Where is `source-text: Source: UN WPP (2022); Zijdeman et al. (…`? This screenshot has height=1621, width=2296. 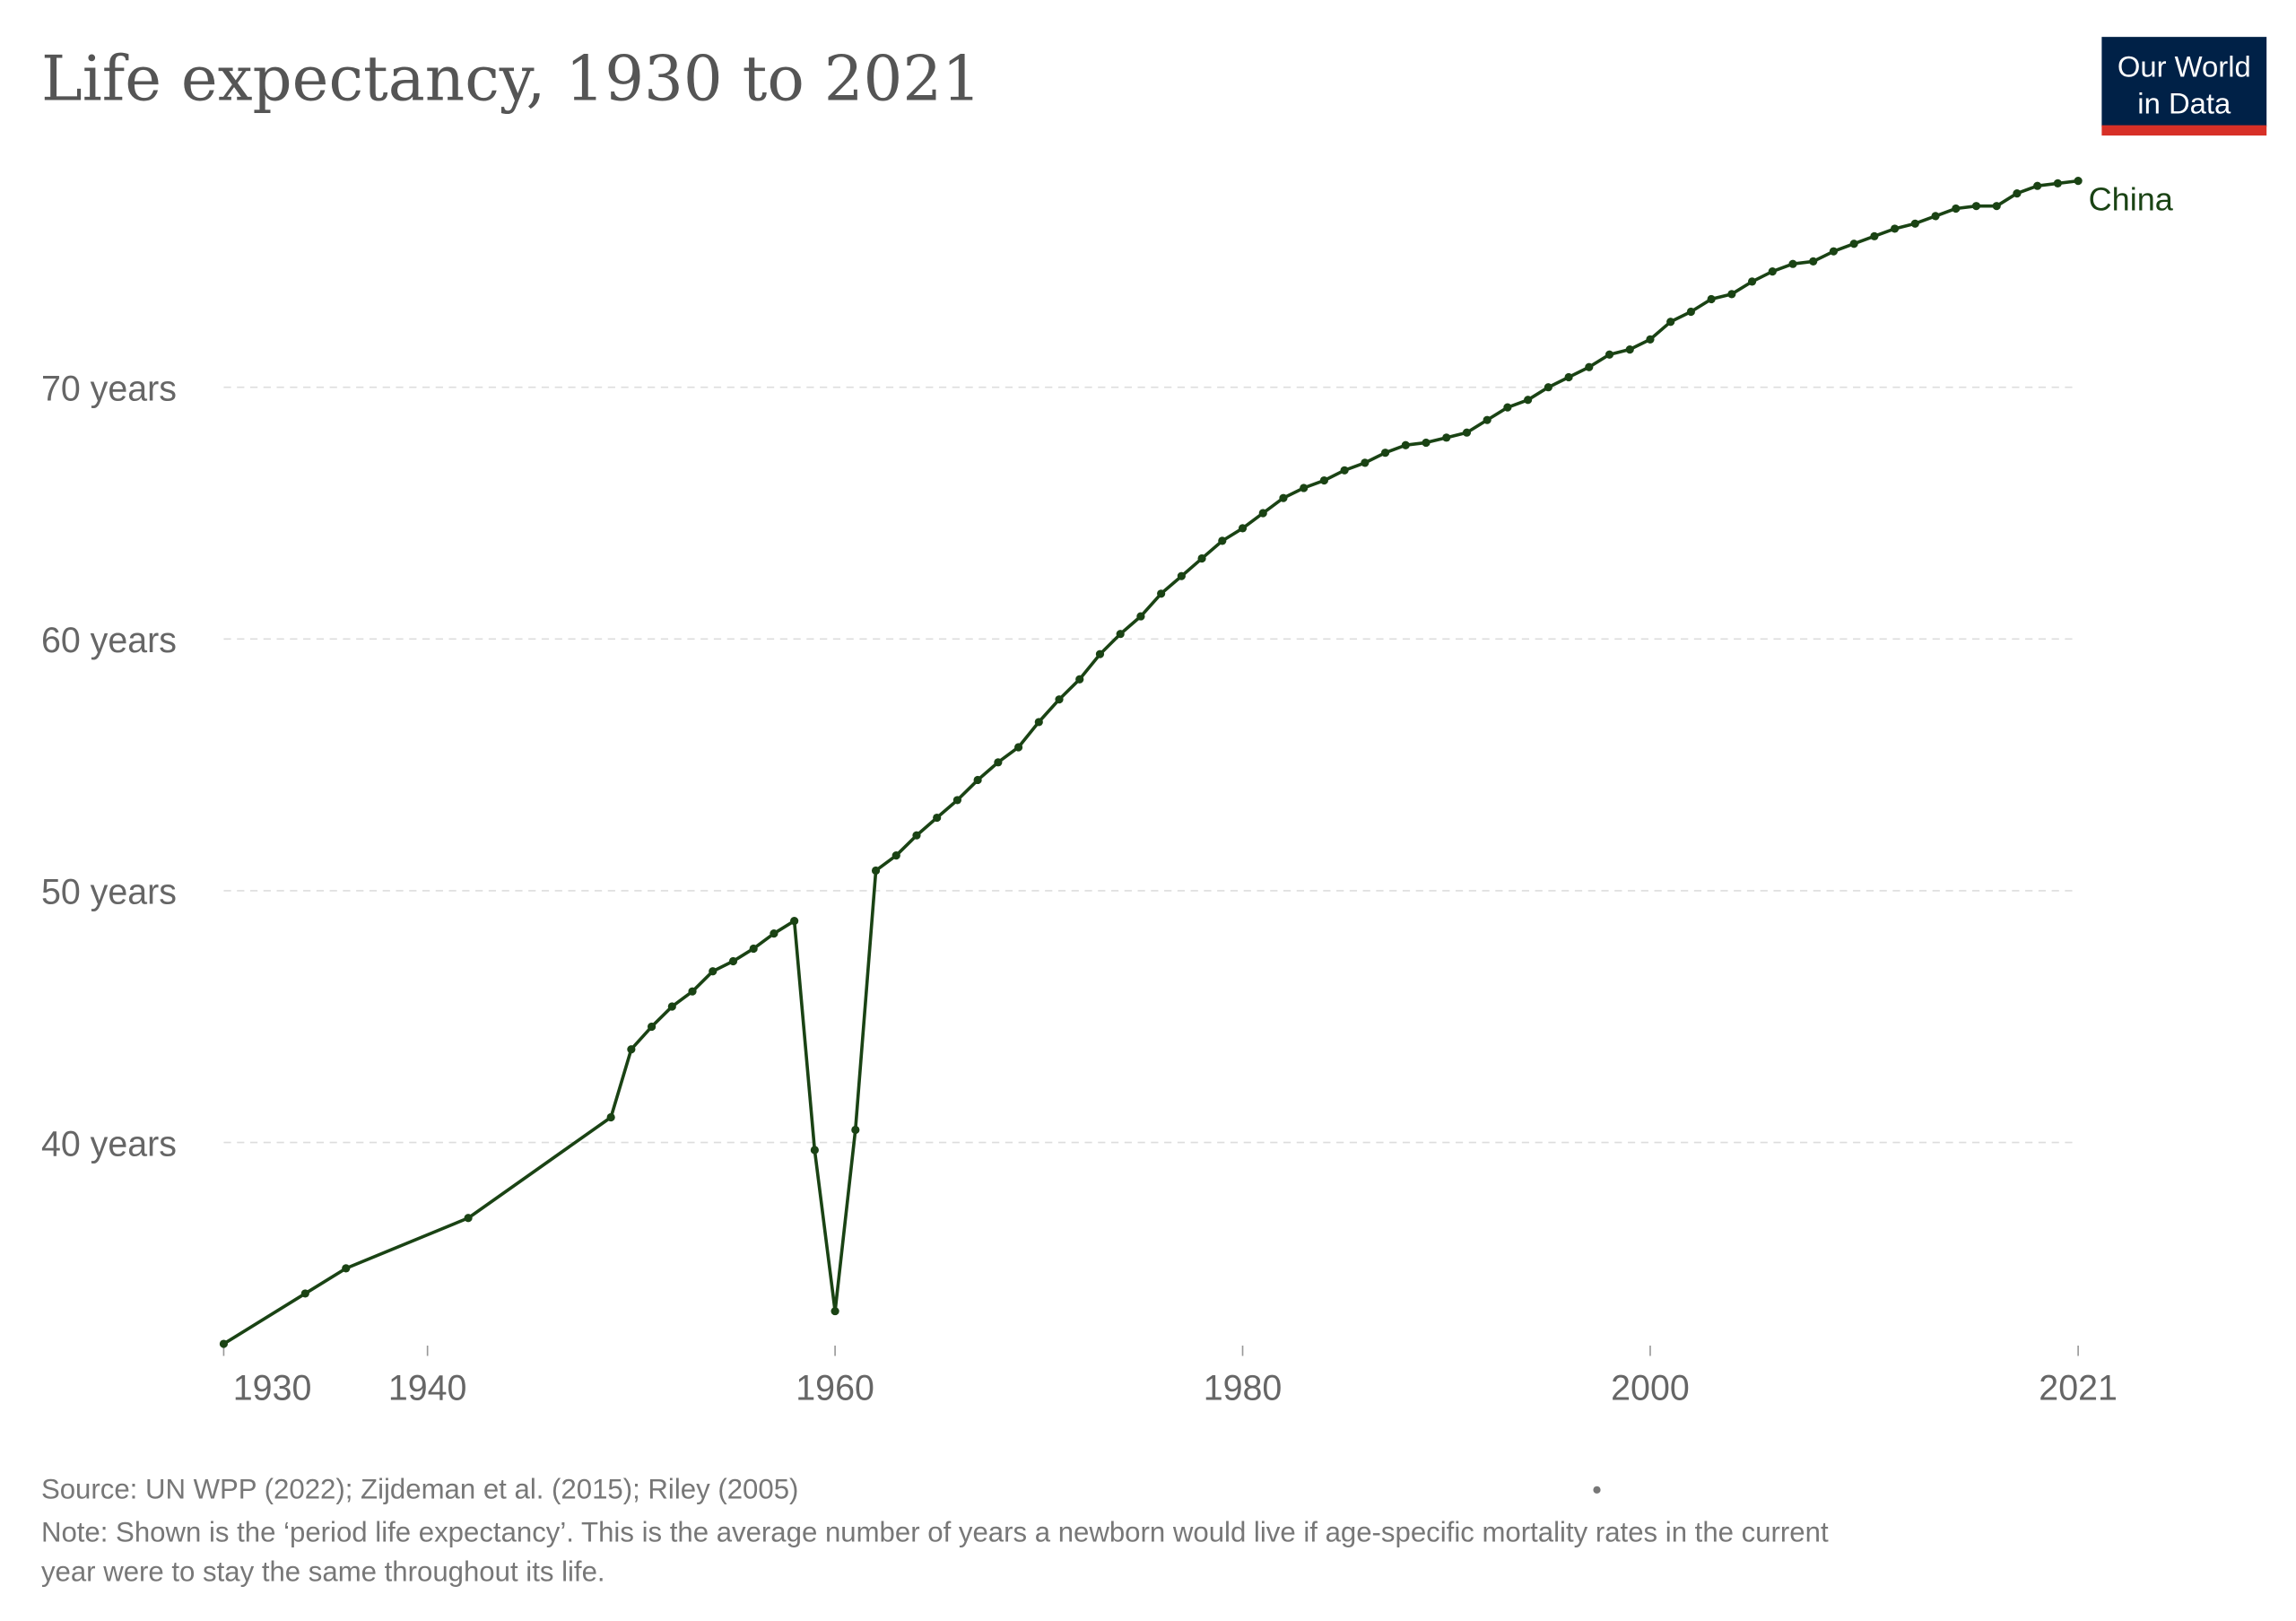 source-text: Source: UN WPP (2022); Zijdeman et al. (… is located at coordinates (419, 1489).